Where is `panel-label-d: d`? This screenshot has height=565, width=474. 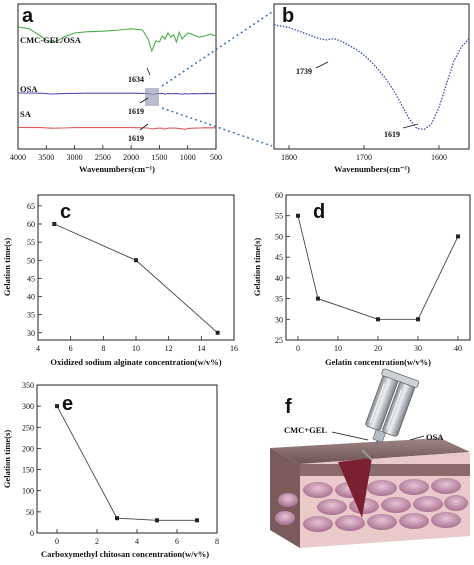 panel-label-d: d is located at coordinates (319, 212).